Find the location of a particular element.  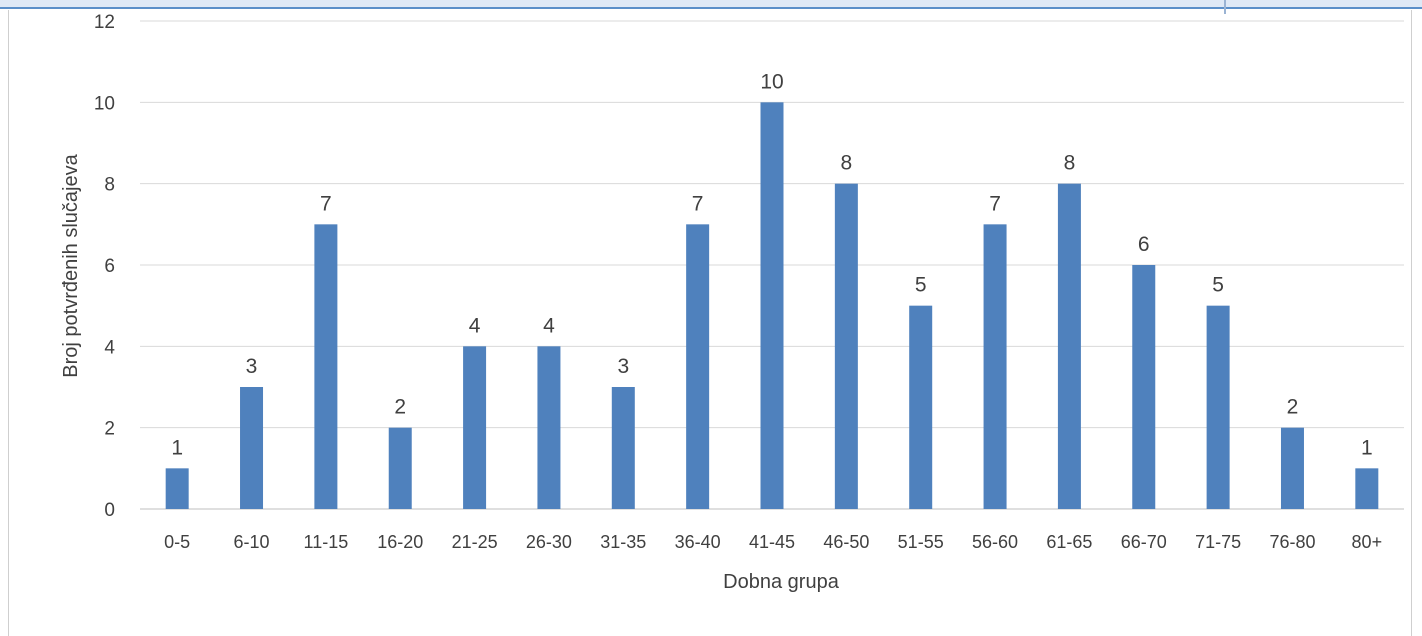

y-tick-label: 2 is located at coordinates (109, 429).